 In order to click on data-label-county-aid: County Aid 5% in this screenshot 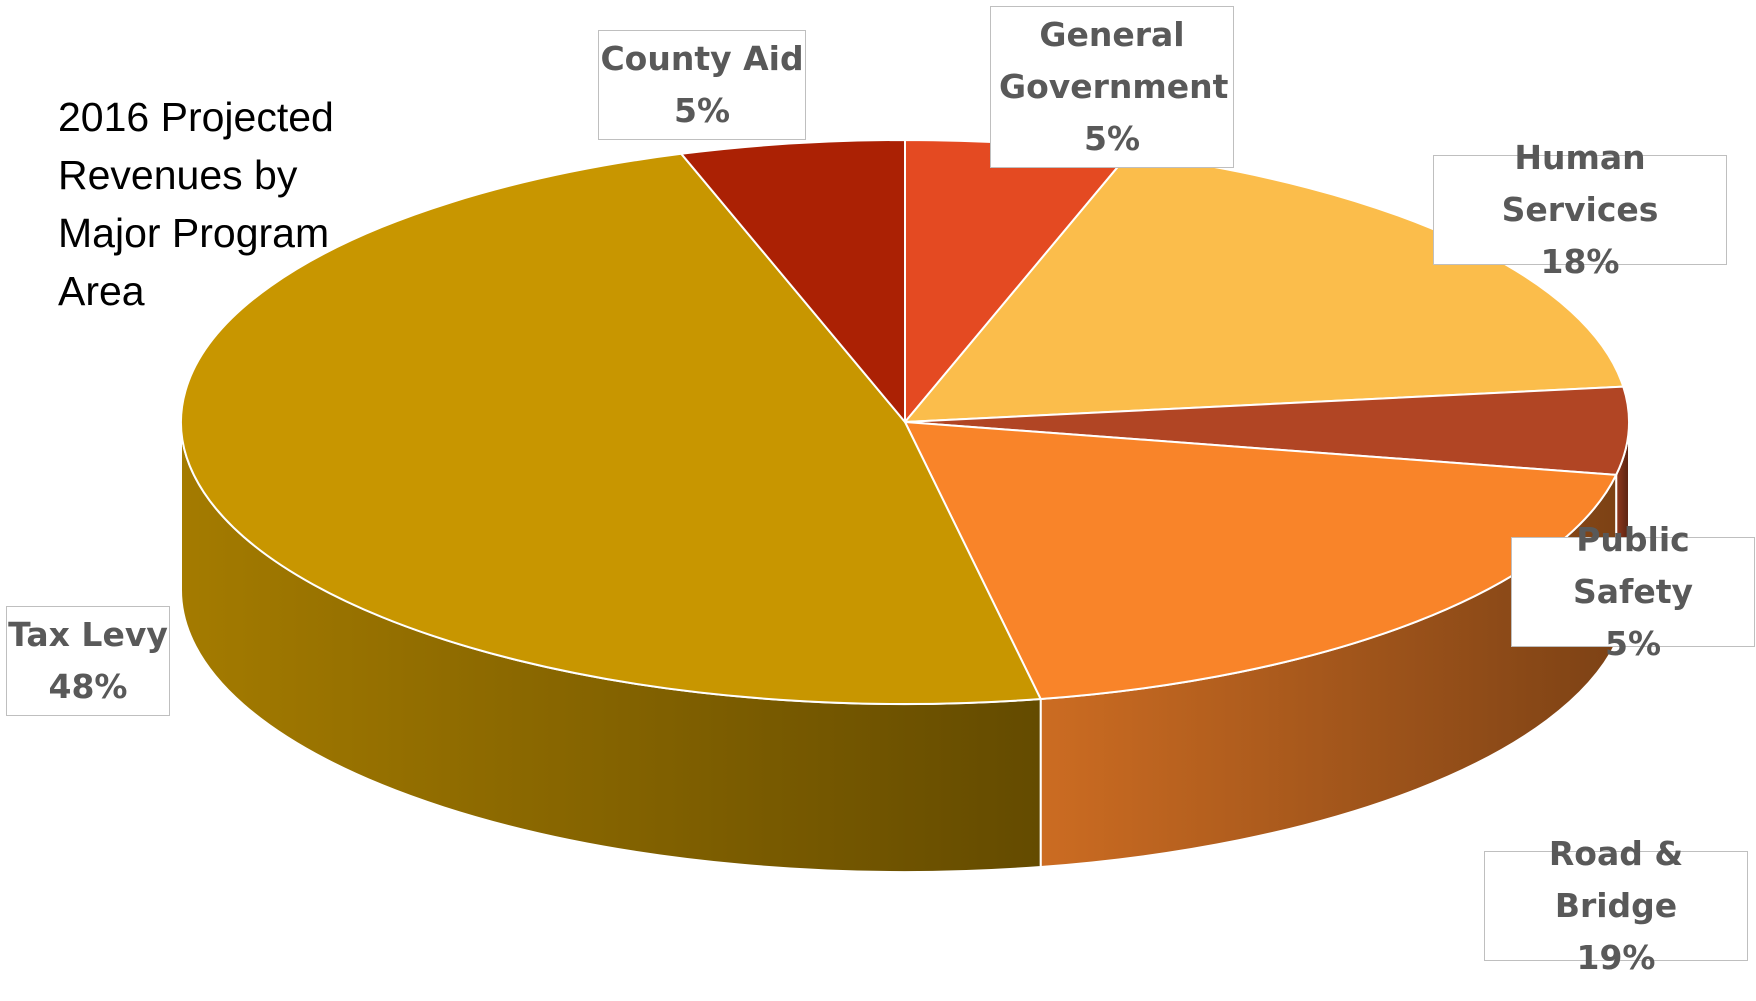, I will do `click(702, 85)`.